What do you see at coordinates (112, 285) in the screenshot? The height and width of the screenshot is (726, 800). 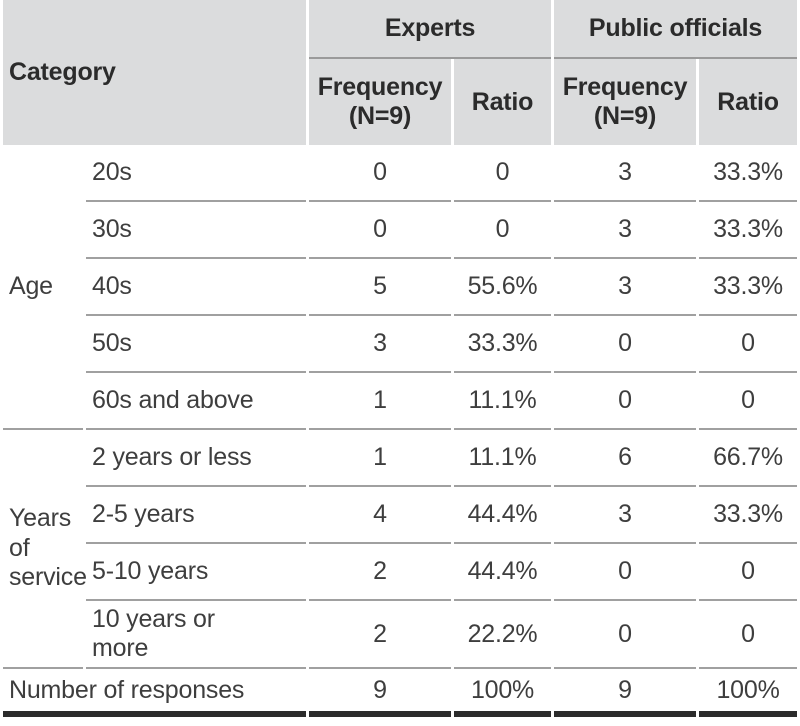 I see `row-label: 40s` at bounding box center [112, 285].